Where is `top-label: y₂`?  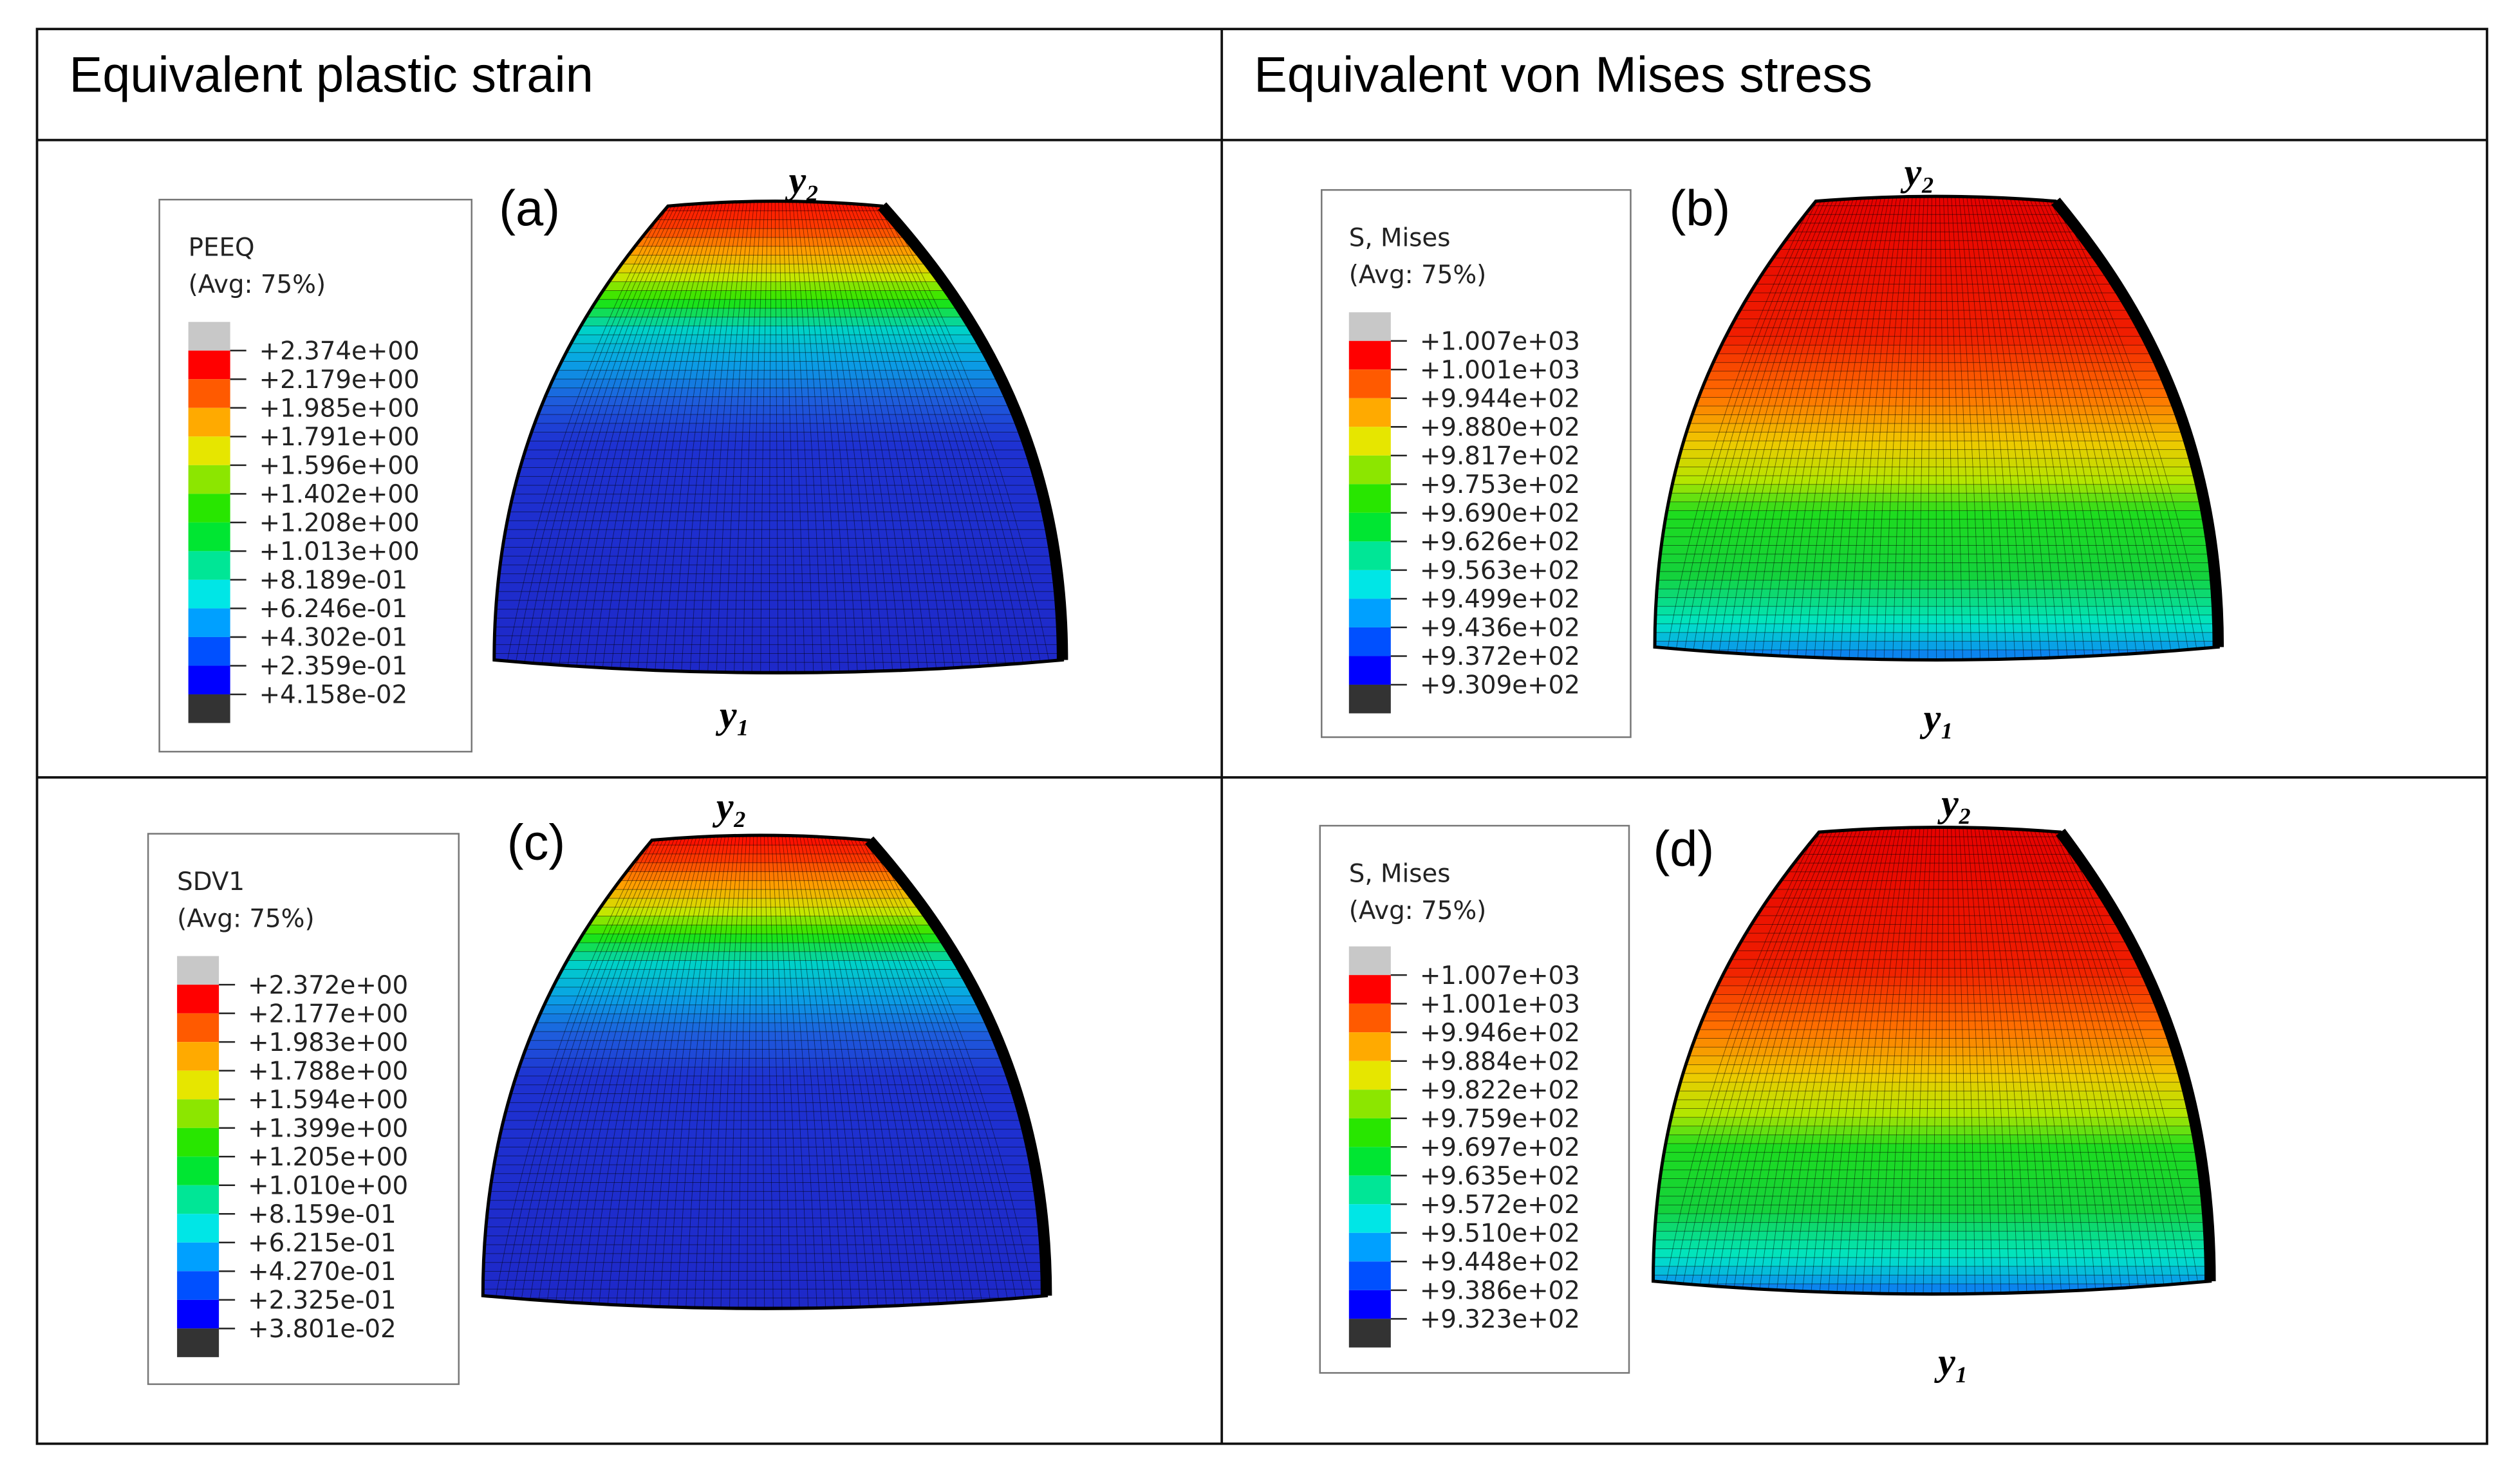
top-label: y₂ is located at coordinates (1918, 173).